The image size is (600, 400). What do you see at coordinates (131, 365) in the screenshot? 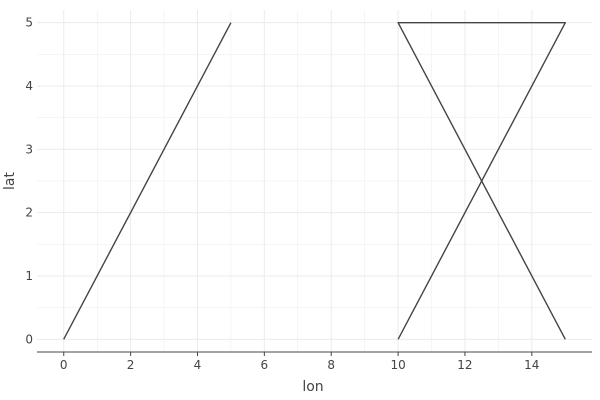
I see `x-tick-label: 2` at bounding box center [131, 365].